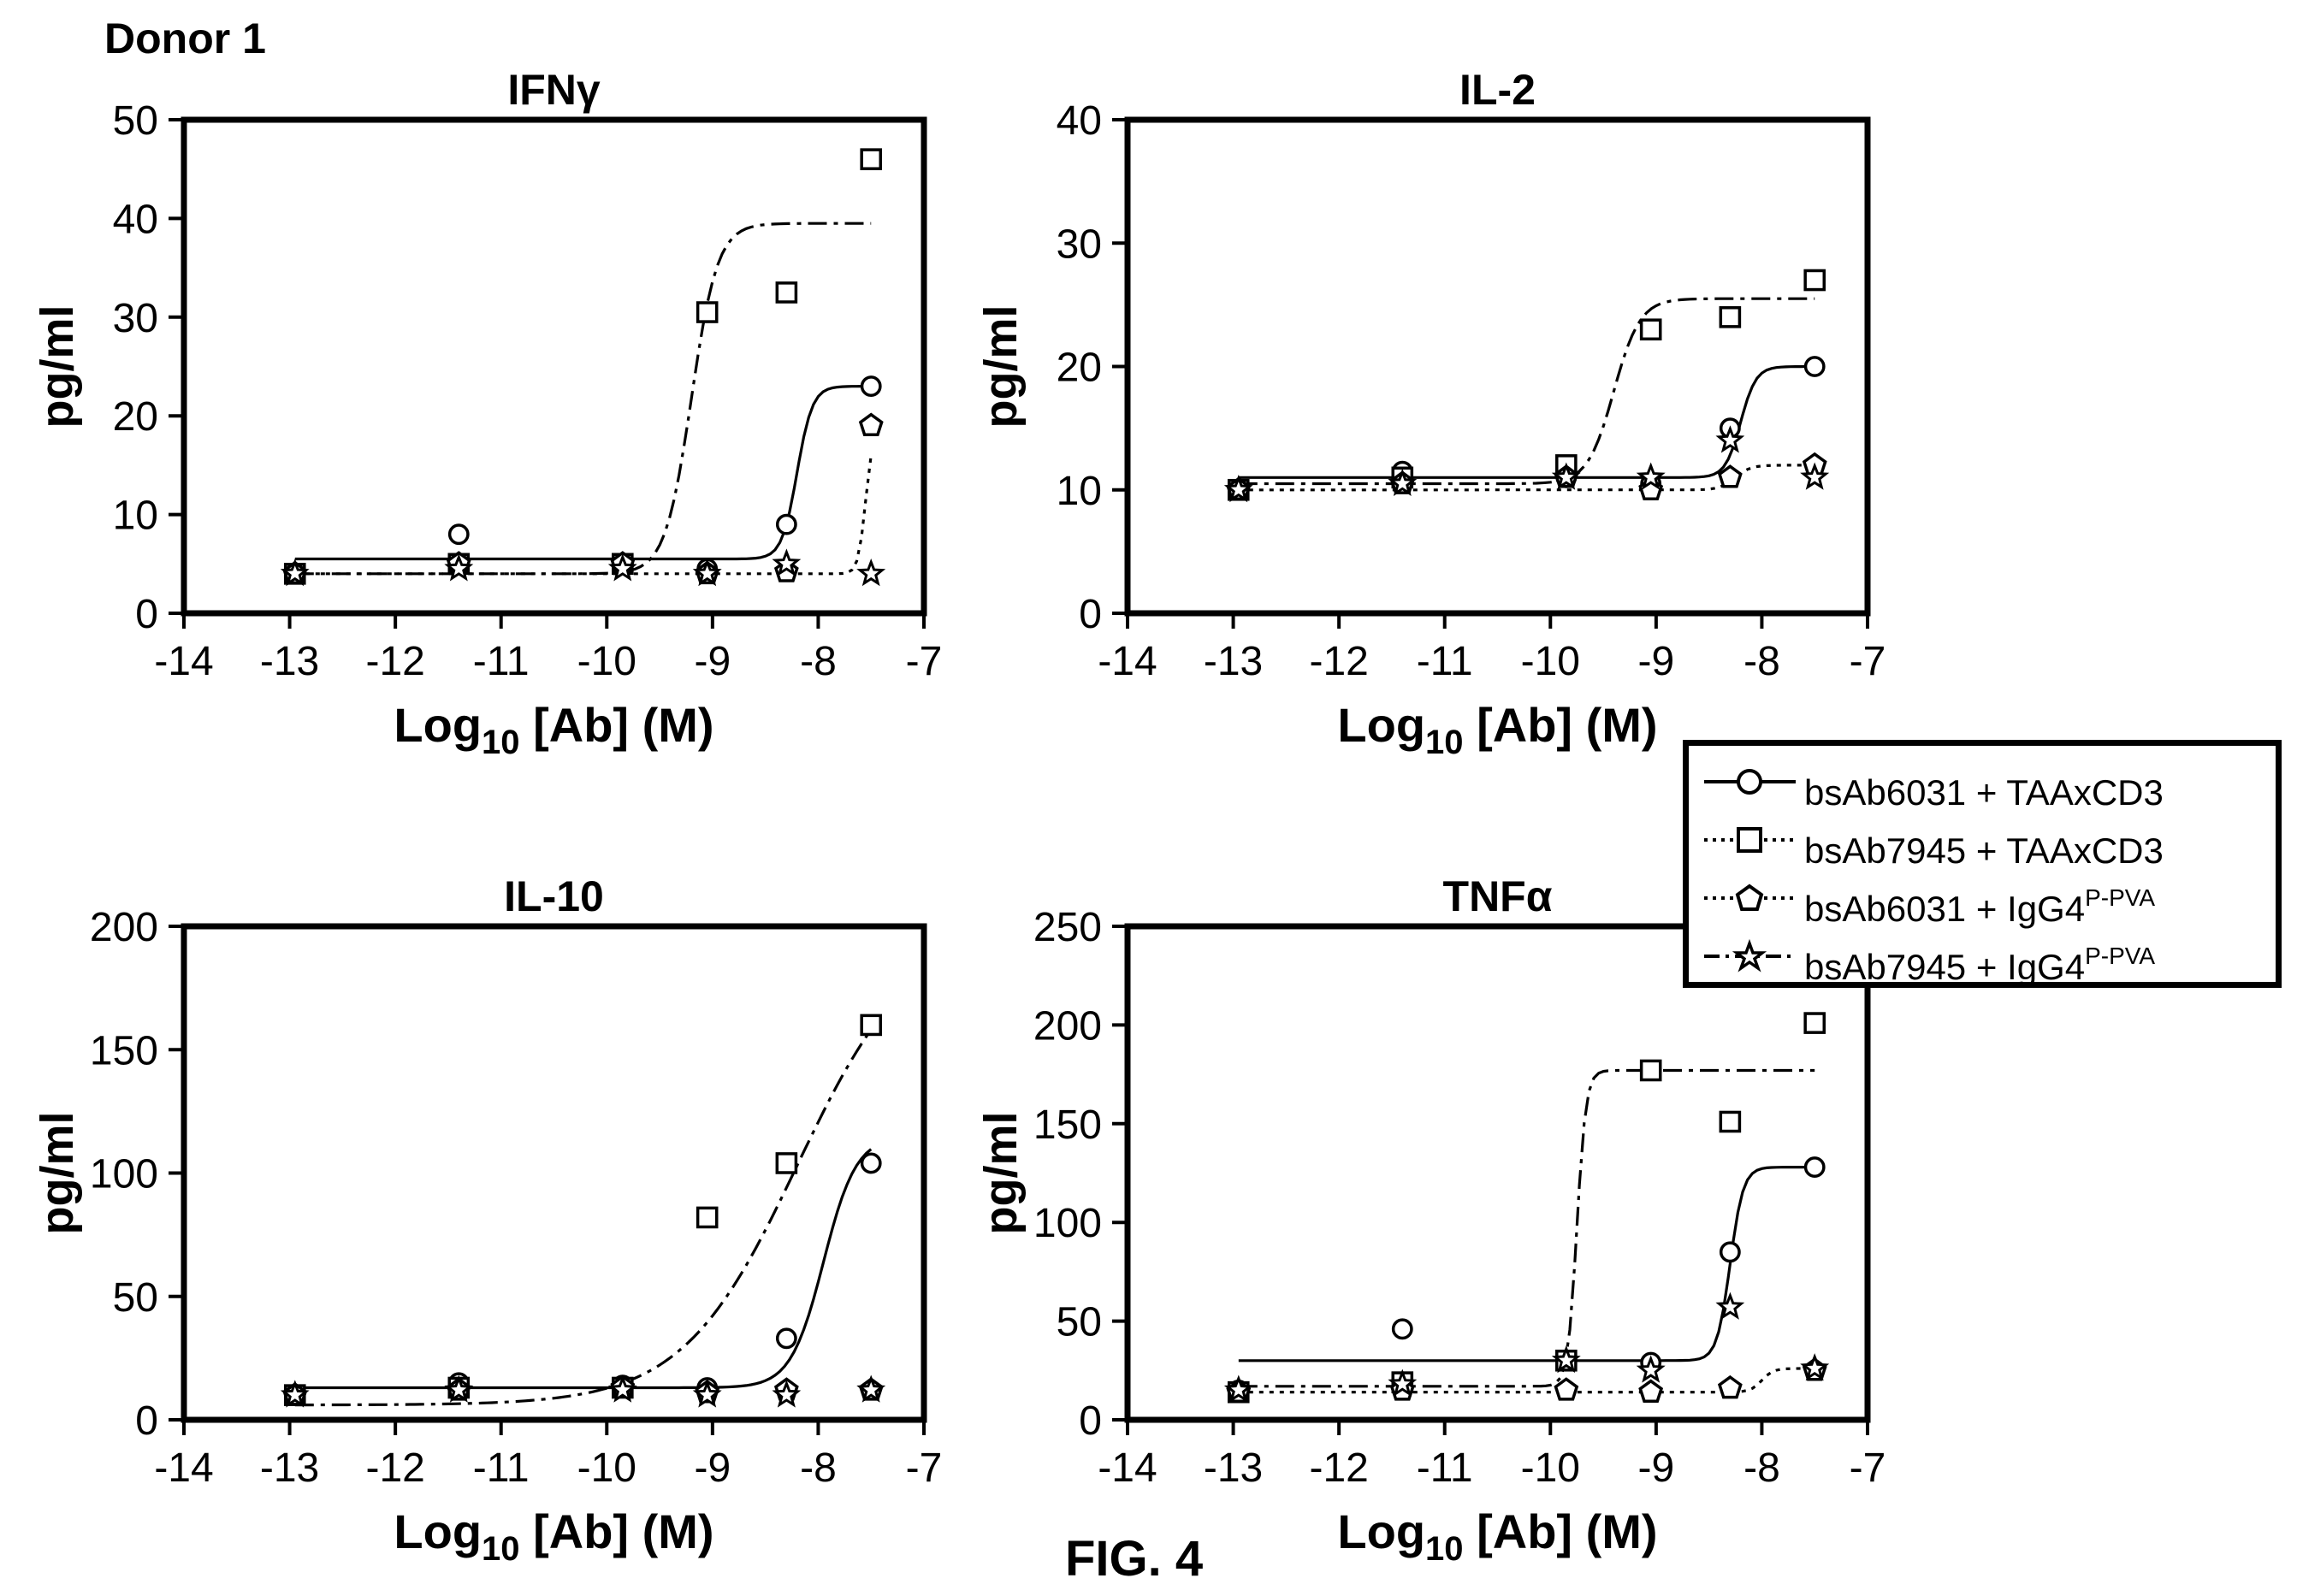 This screenshot has height=1596, width=2297. Describe the element at coordinates (185, 38) in the screenshot. I see `donor-label: Donor 1` at that location.